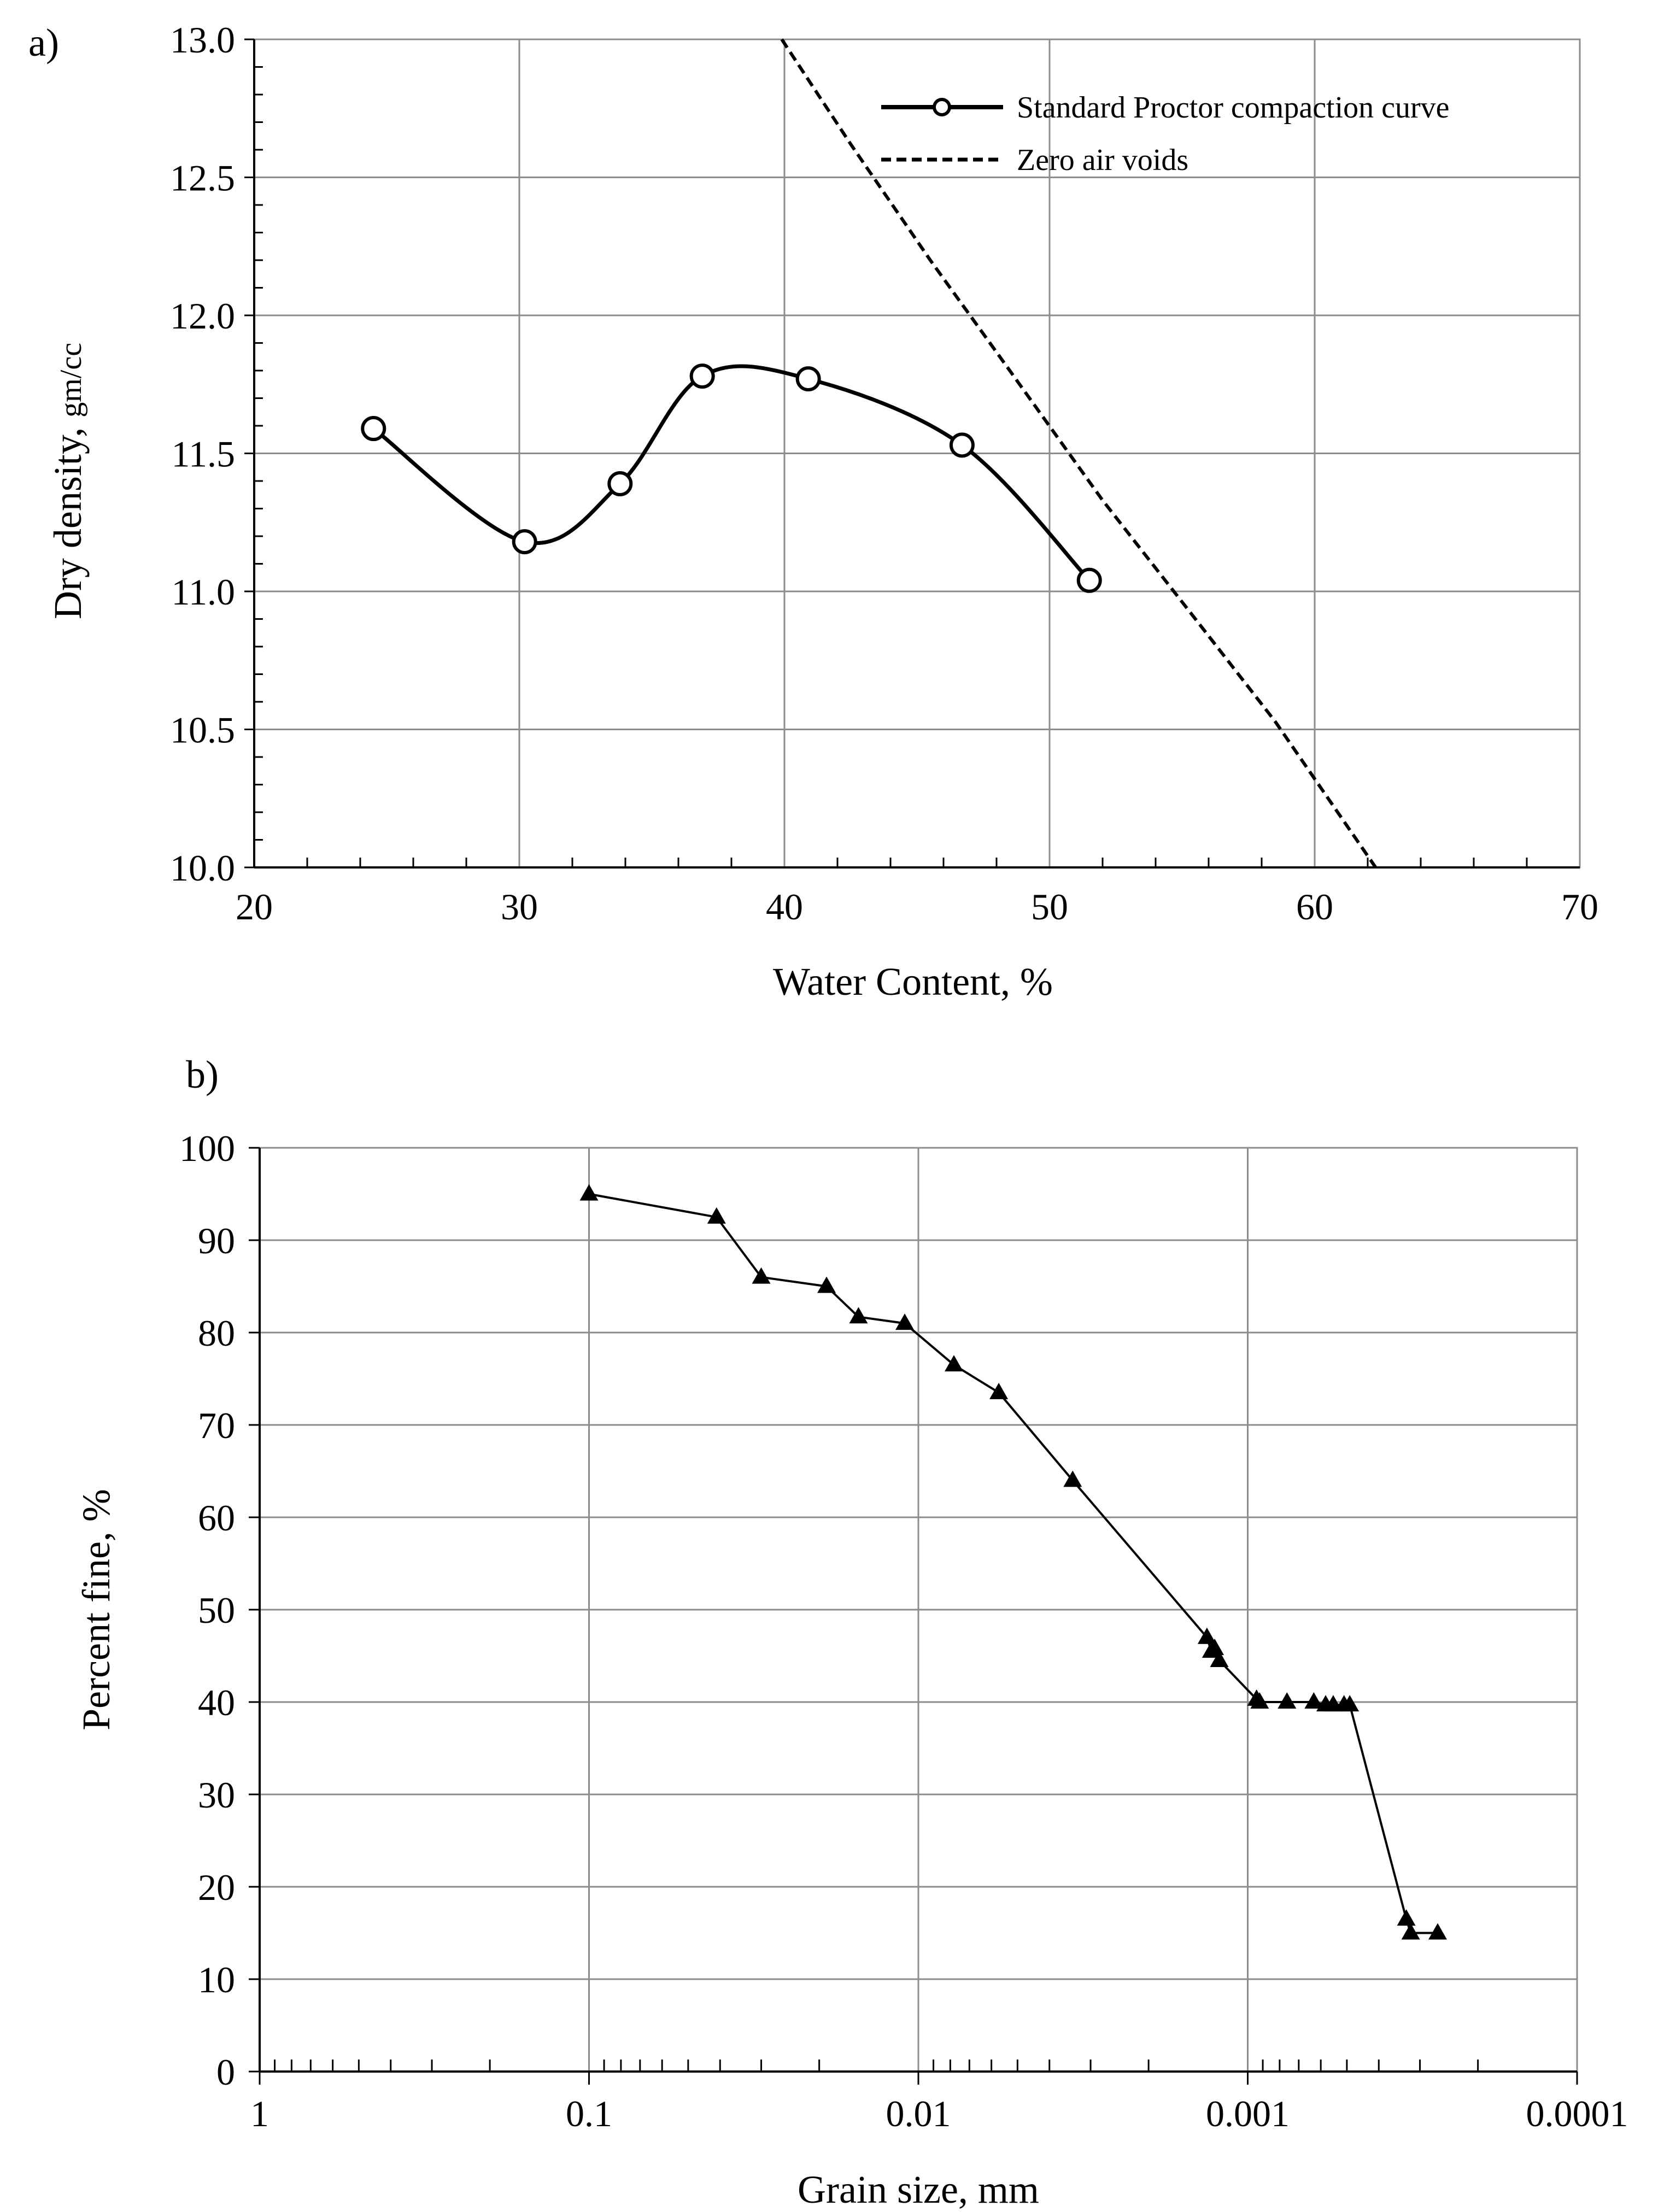 The image size is (1670, 2212). What do you see at coordinates (207, 1149) in the screenshot?
I see `grain-size-y-tick-label: 100` at bounding box center [207, 1149].